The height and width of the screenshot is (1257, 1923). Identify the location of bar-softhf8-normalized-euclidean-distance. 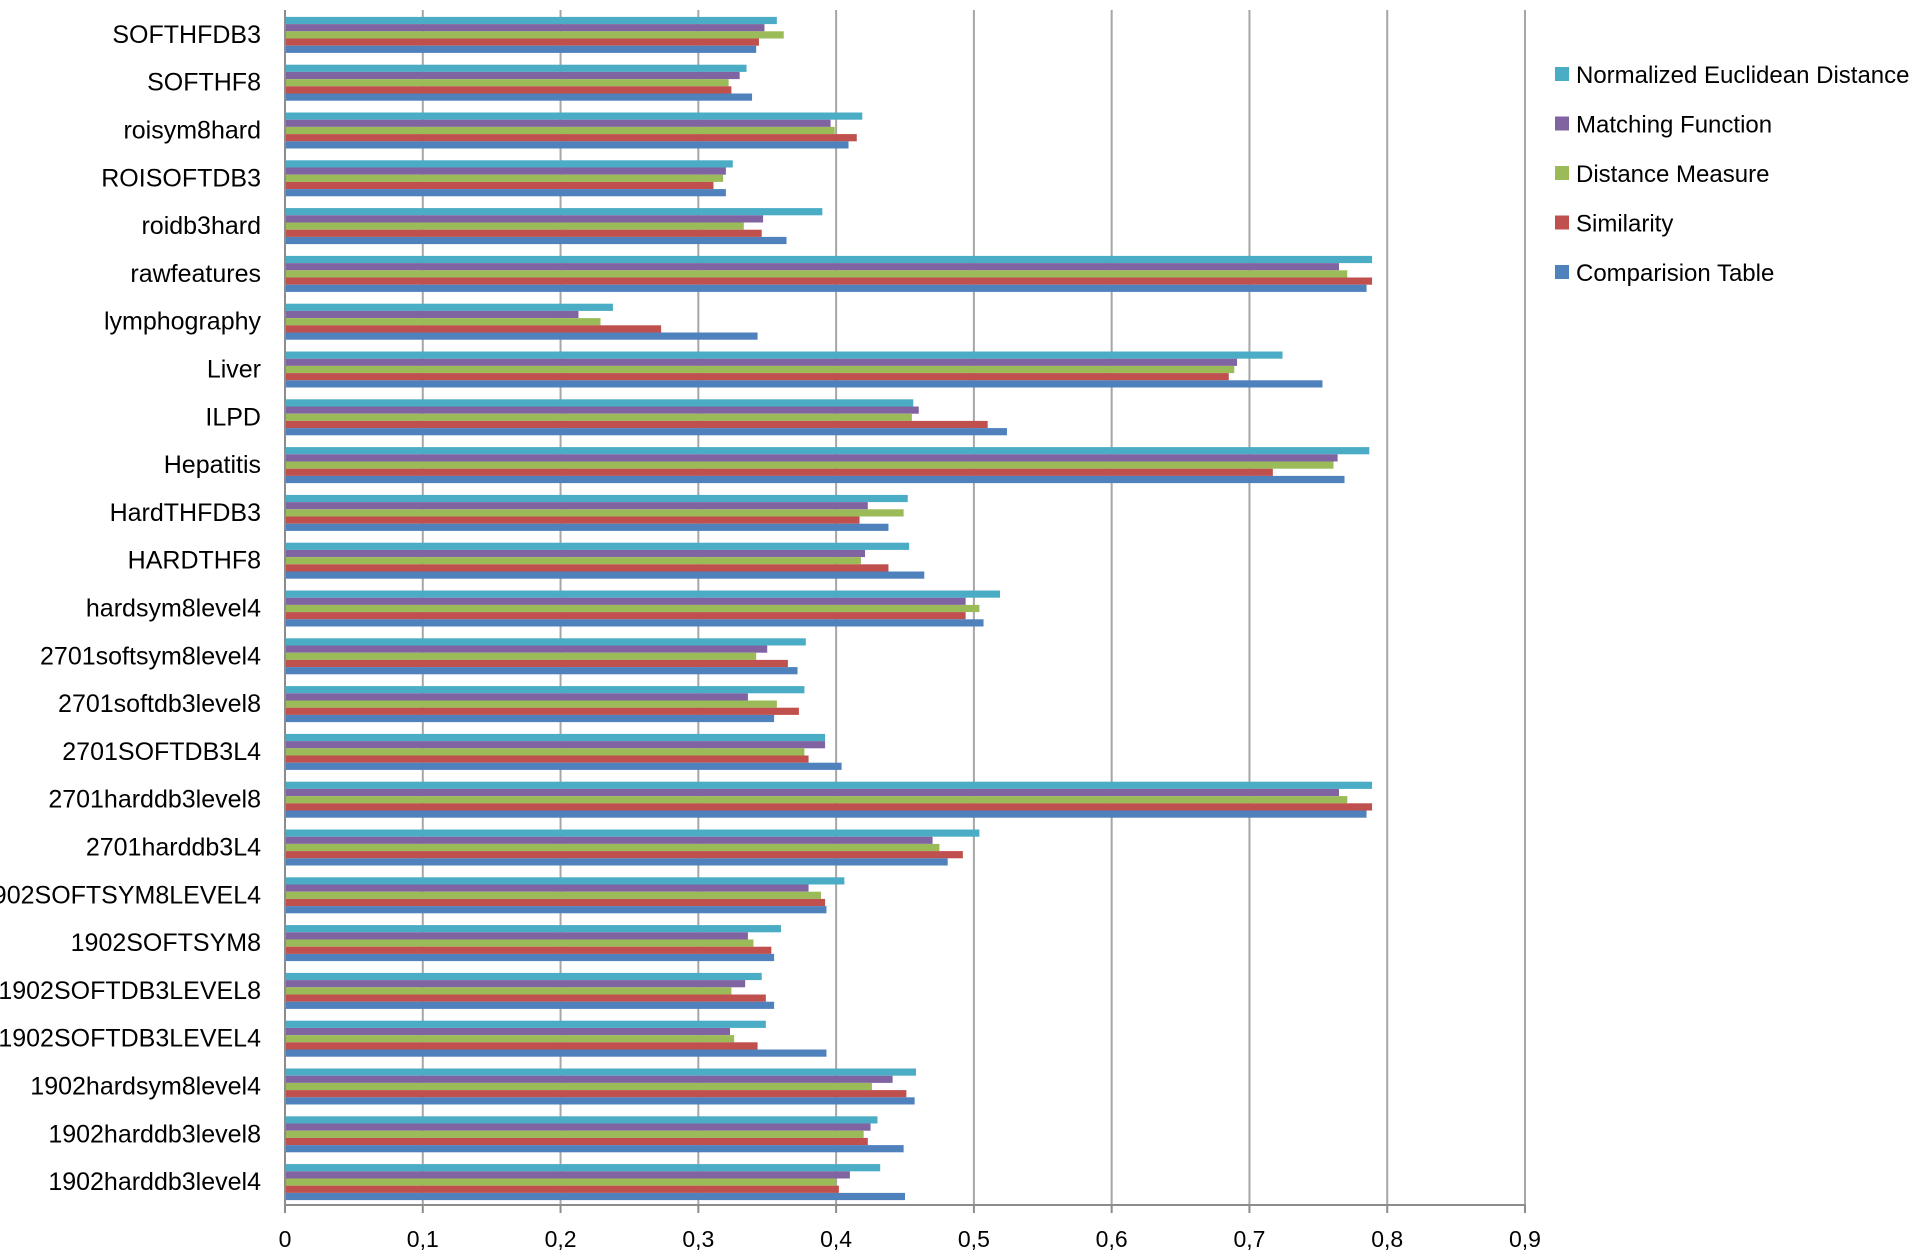
(516, 68).